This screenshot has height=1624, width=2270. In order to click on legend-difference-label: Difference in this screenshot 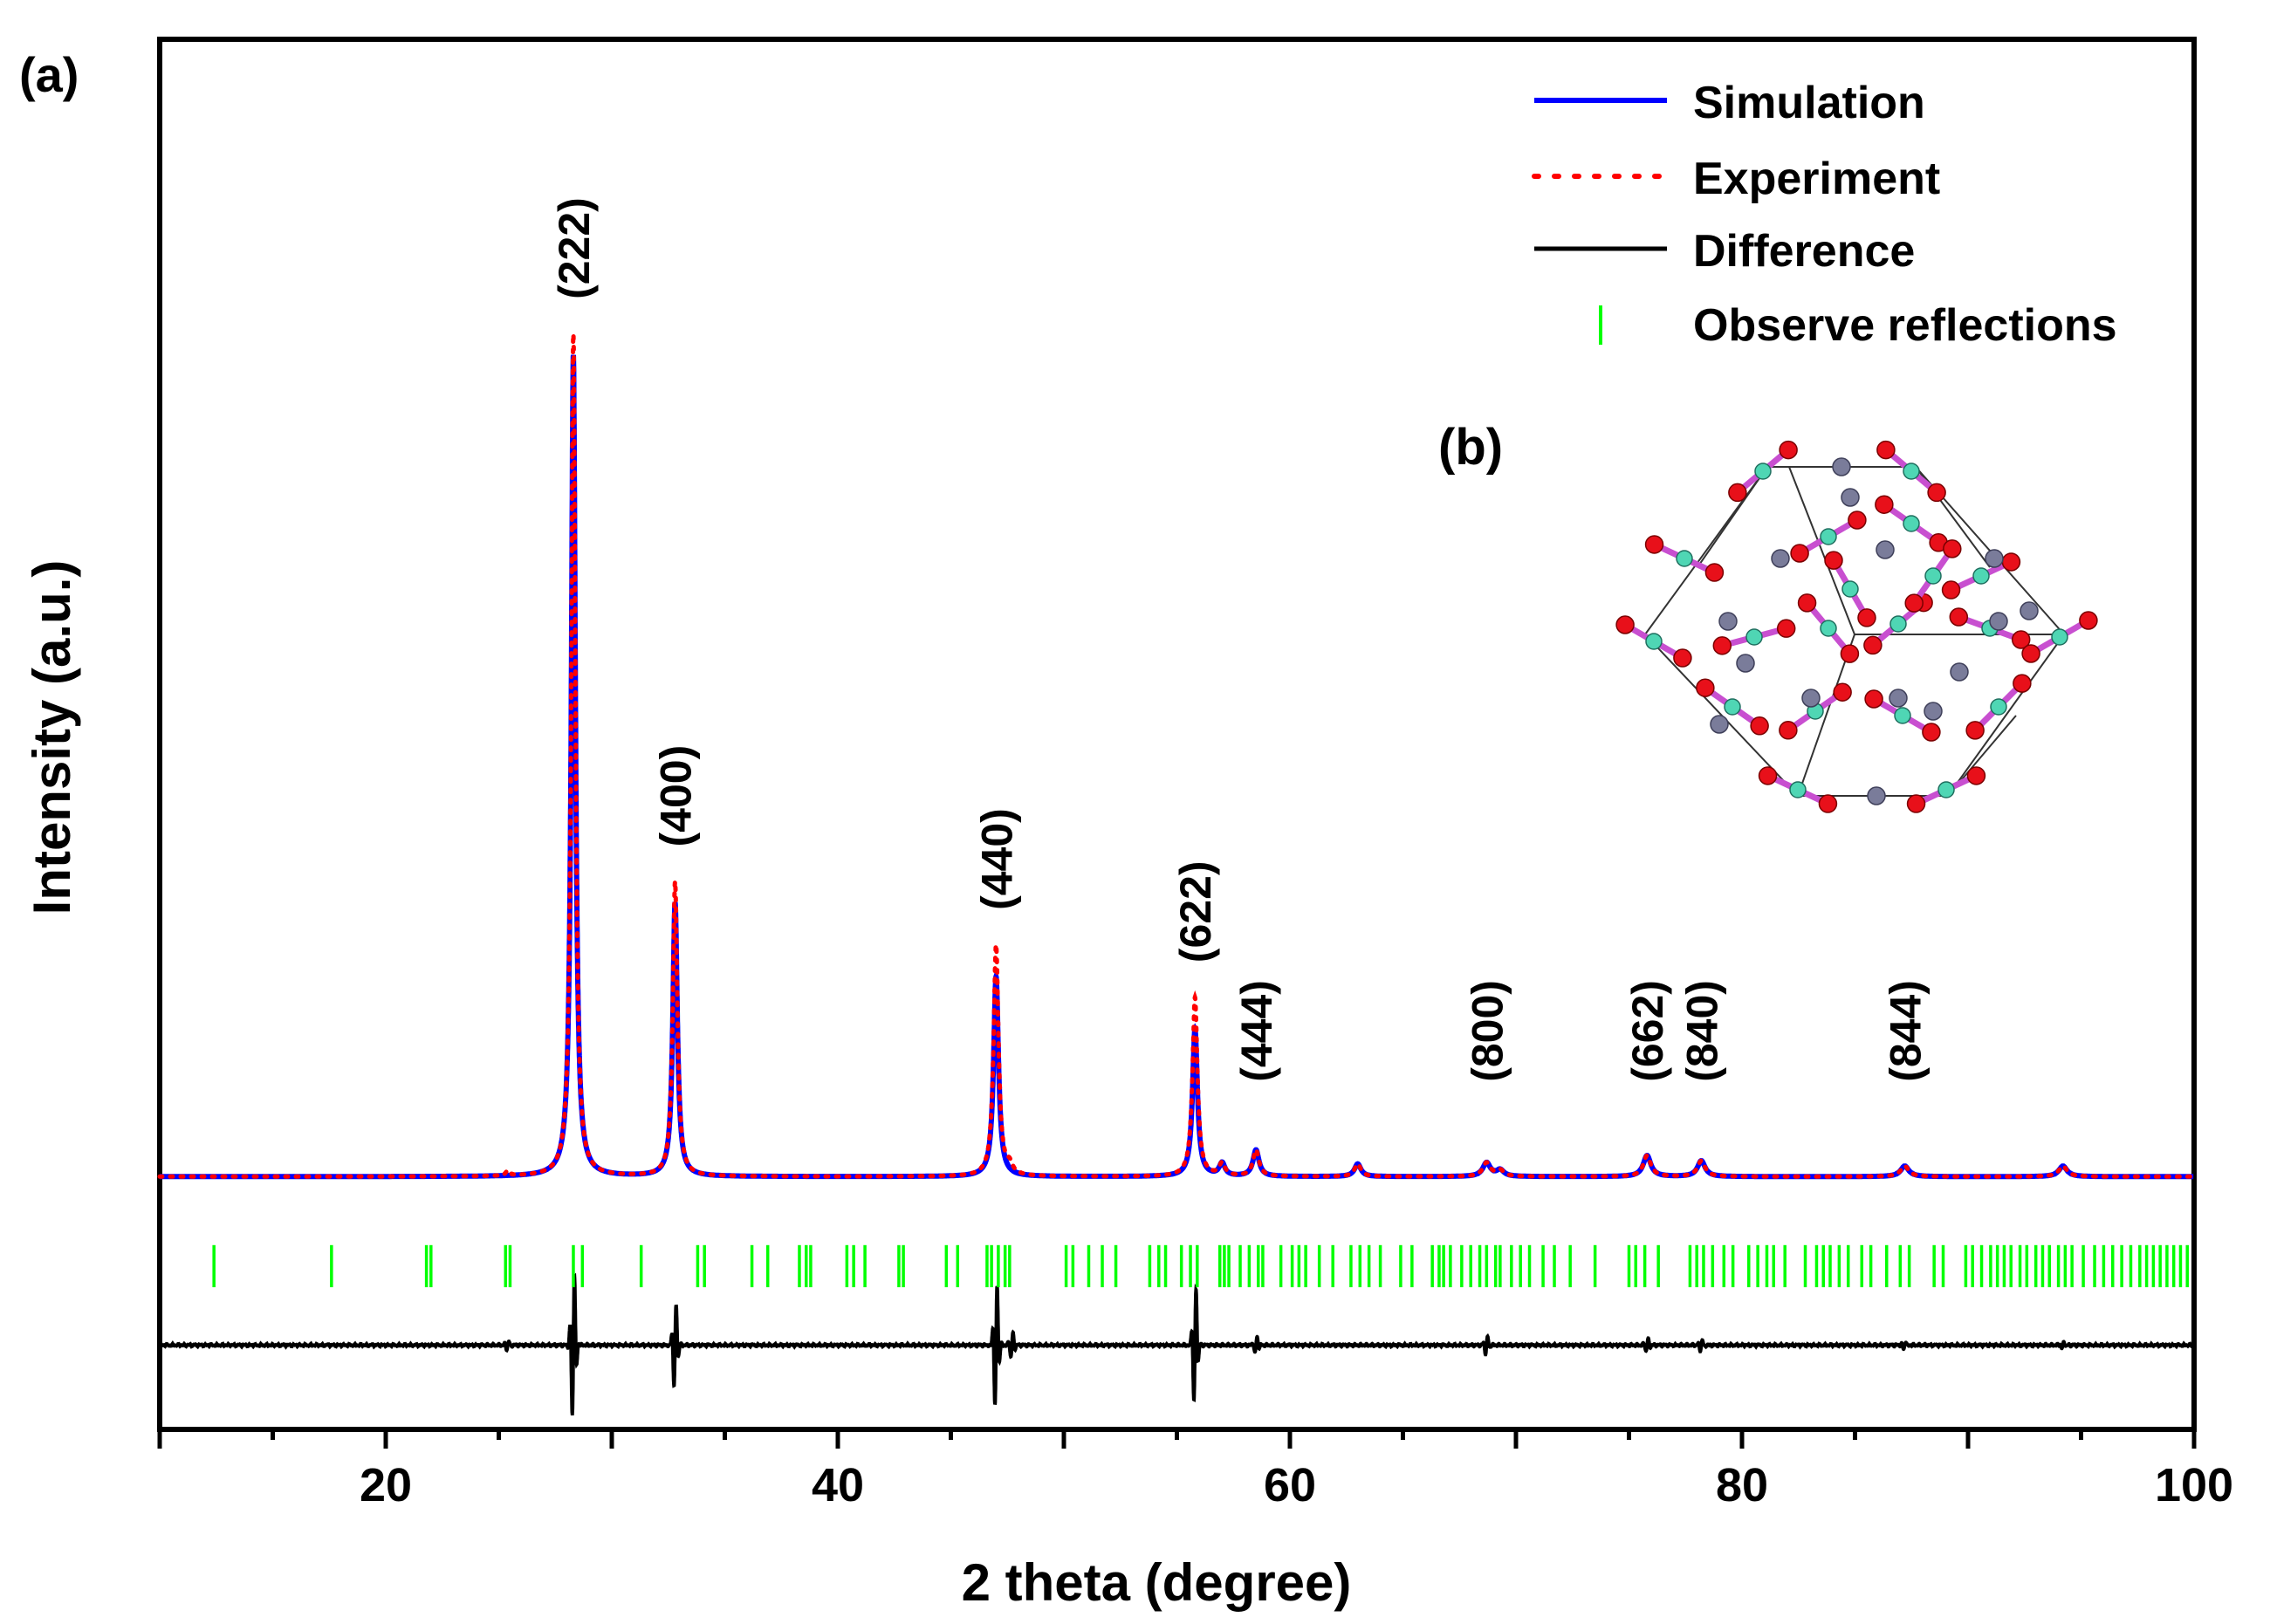, I will do `click(1804, 251)`.